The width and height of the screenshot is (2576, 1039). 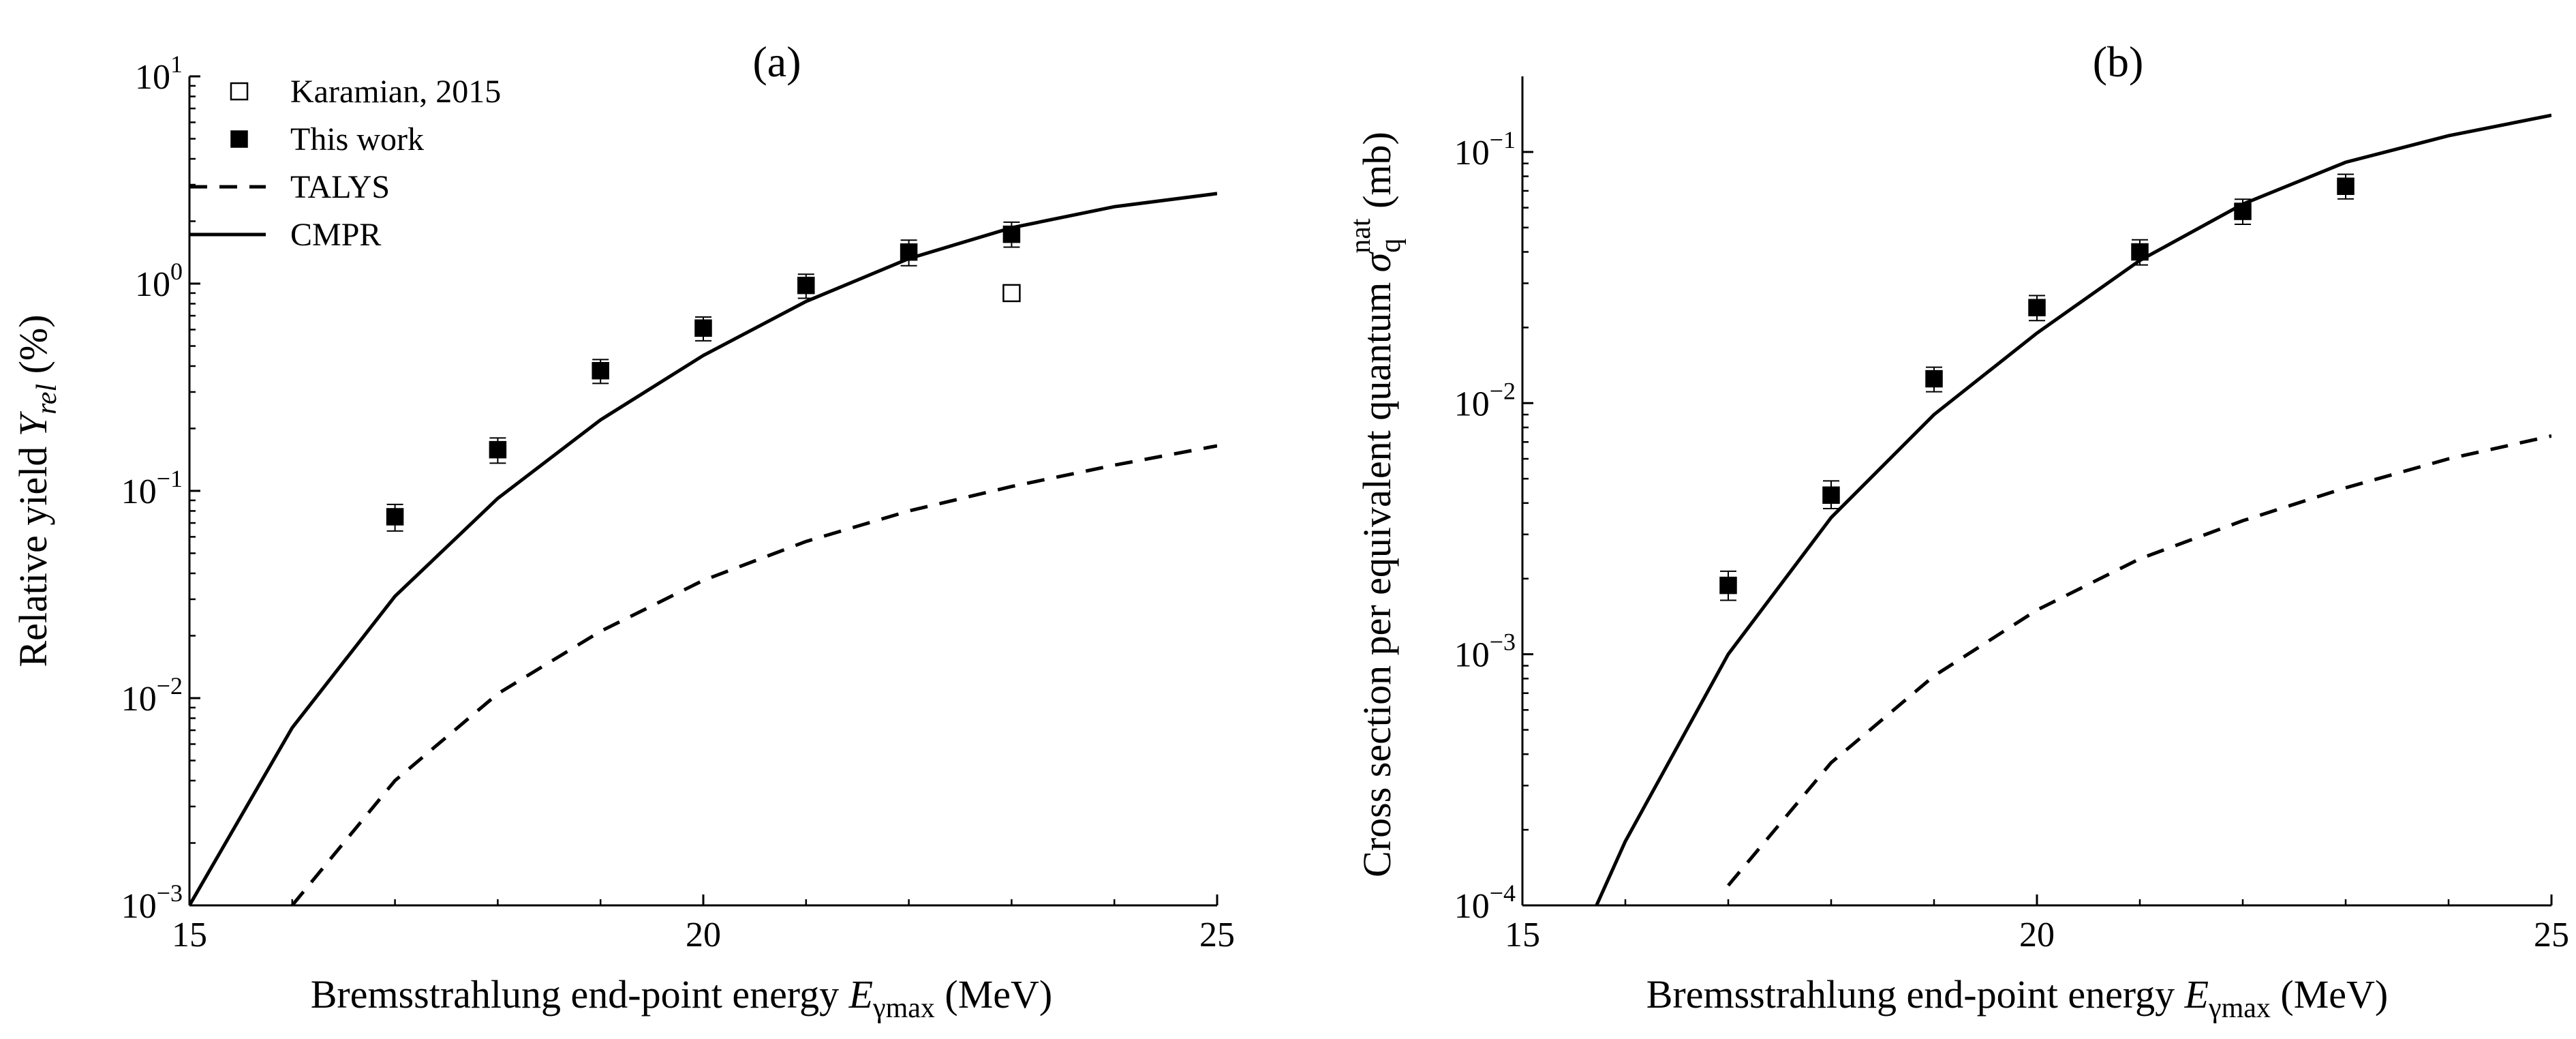 What do you see at coordinates (239, 91) in the screenshot?
I see `legend-swatch-karamian-2015` at bounding box center [239, 91].